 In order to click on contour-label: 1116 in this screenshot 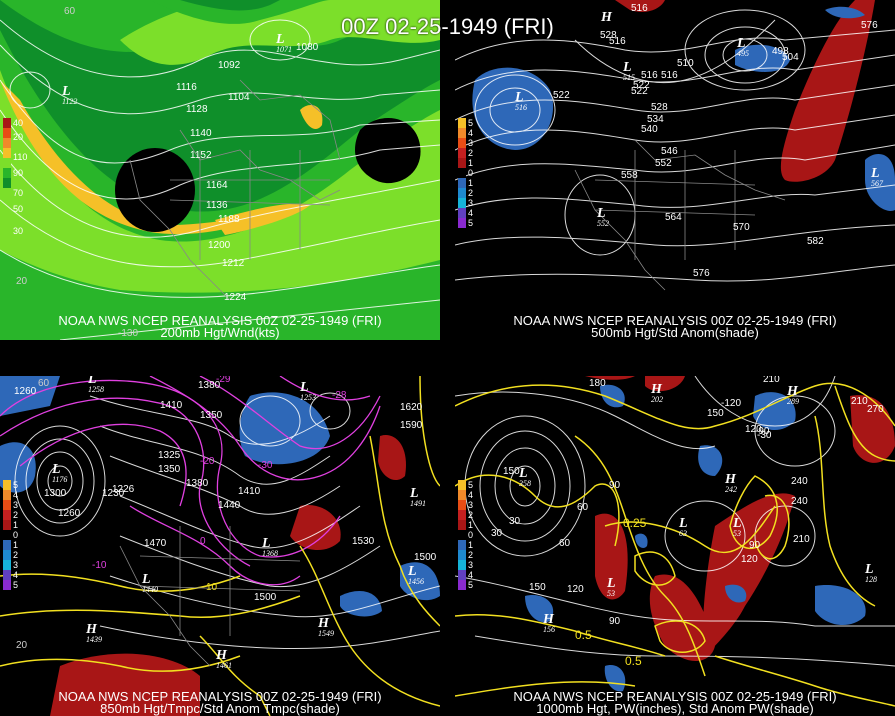, I will do `click(186, 87)`.